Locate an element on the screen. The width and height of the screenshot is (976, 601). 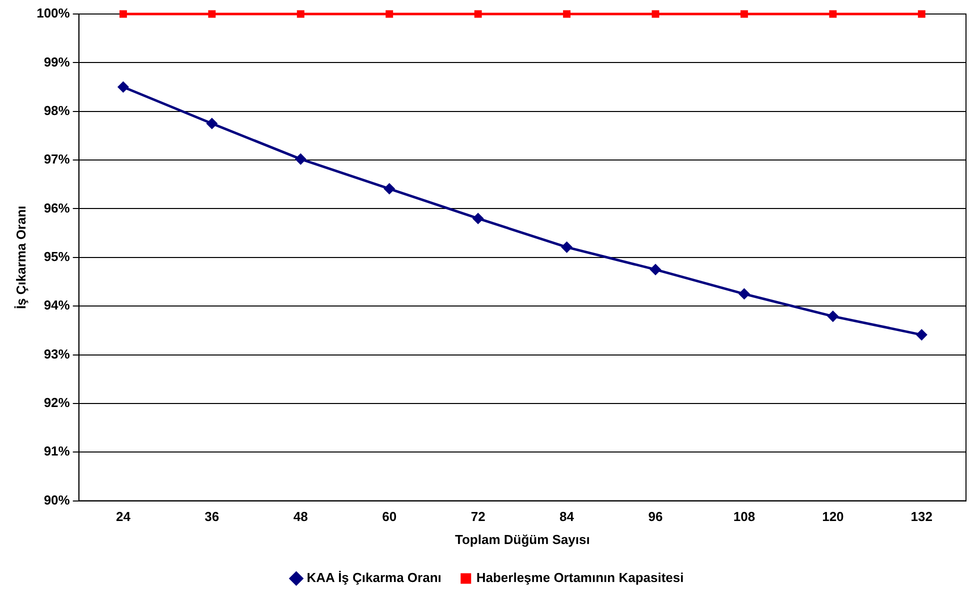
x-tick-label: 108 is located at coordinates (744, 516).